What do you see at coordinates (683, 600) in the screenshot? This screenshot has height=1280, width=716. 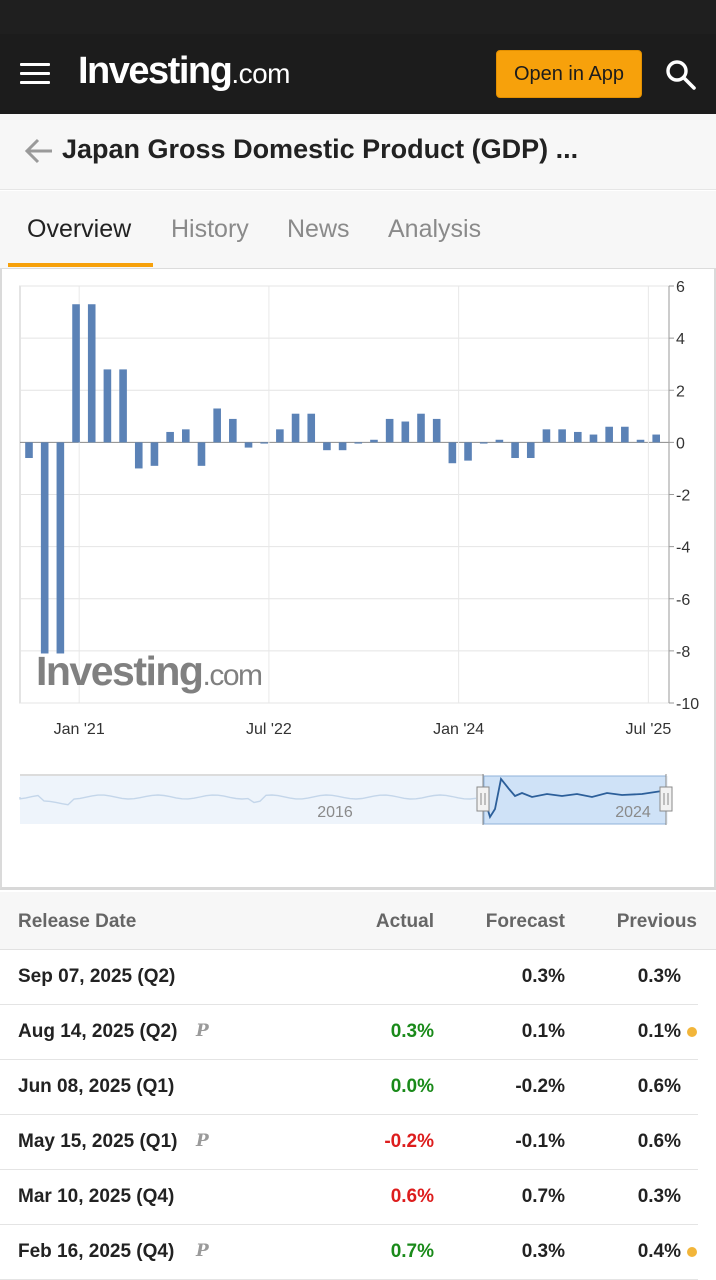 I see `y-tick-label: -6` at bounding box center [683, 600].